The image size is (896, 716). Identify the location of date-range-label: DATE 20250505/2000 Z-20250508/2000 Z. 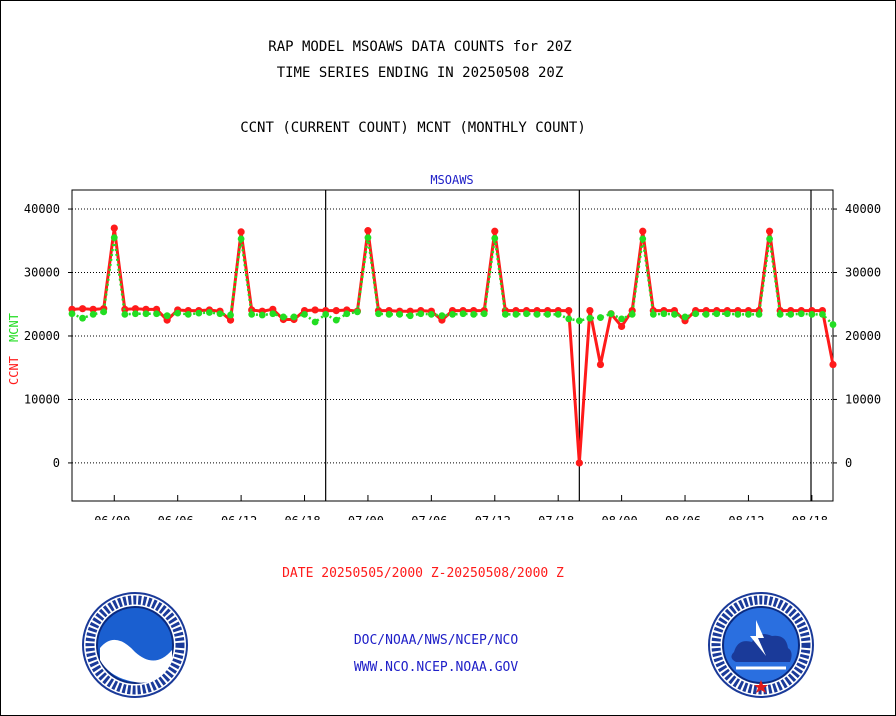
(423, 573).